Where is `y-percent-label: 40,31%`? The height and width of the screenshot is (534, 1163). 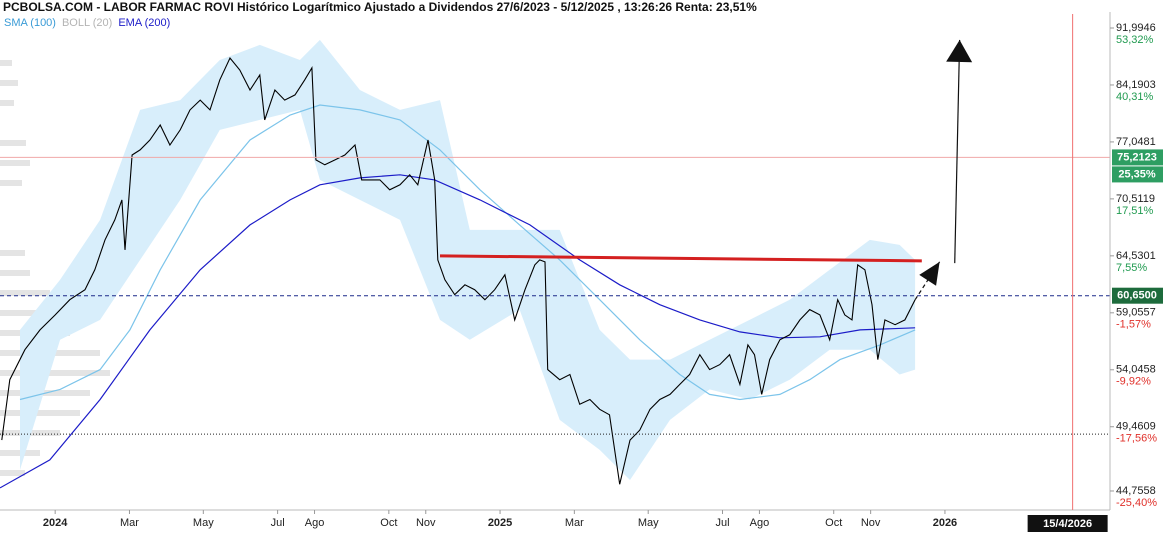
y-percent-label: 40,31% is located at coordinates (1135, 97).